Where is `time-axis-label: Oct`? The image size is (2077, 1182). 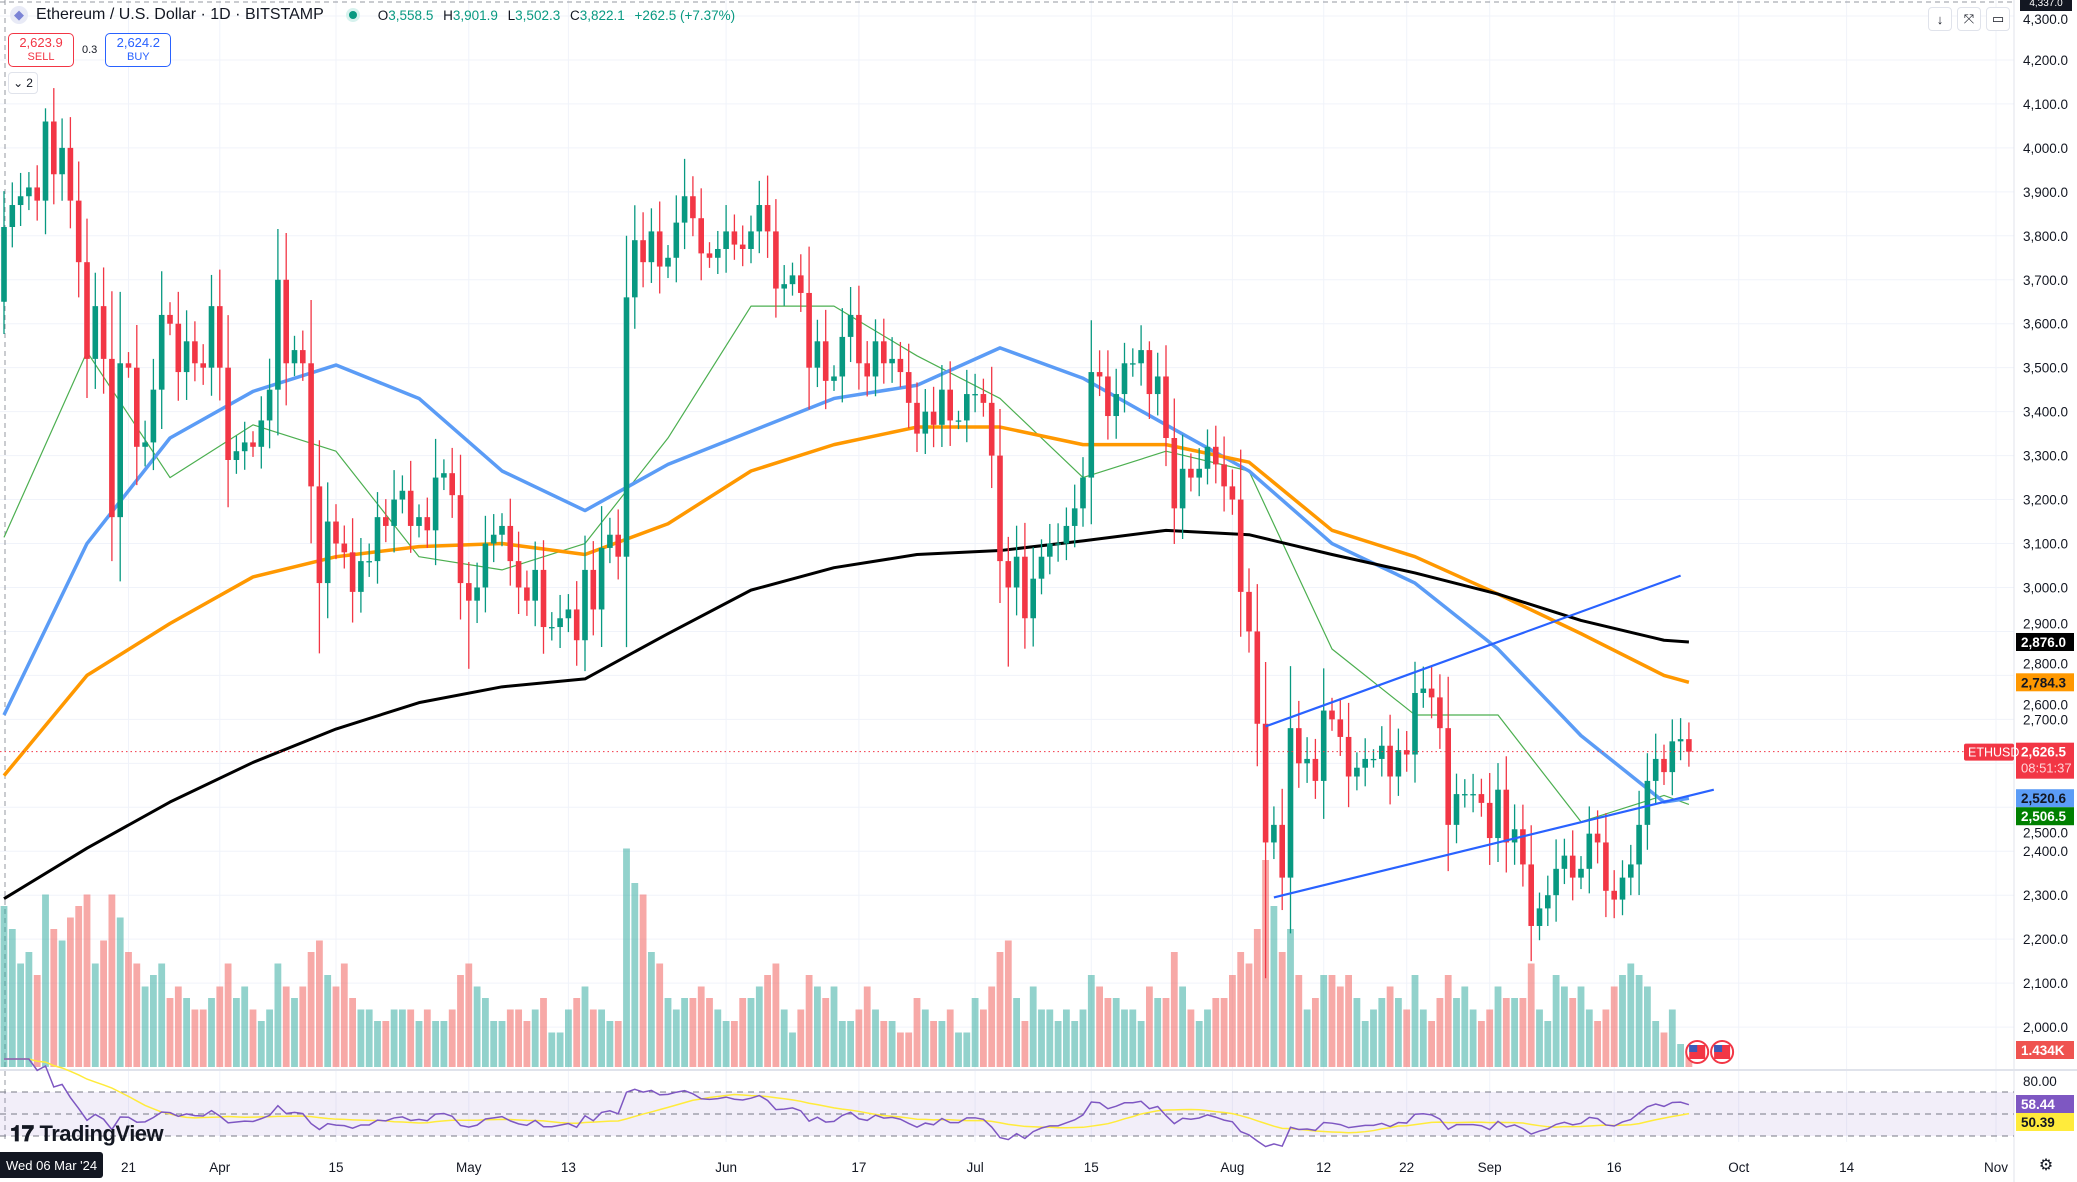 time-axis-label: Oct is located at coordinates (1738, 1167).